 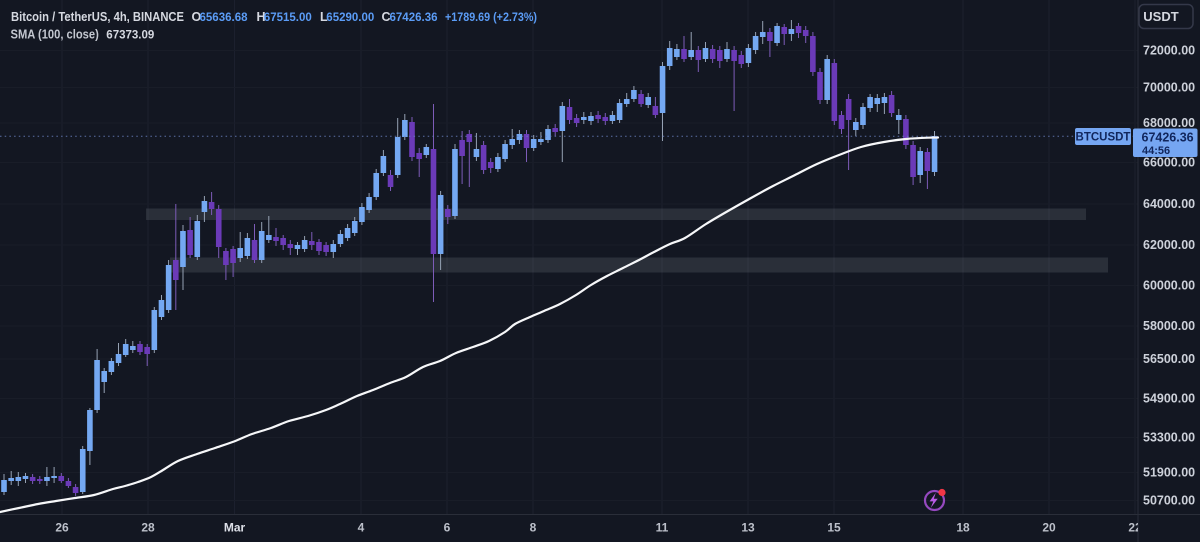 What do you see at coordinates (1169, 473) in the screenshot?
I see `svg-text: 51900.00` at bounding box center [1169, 473].